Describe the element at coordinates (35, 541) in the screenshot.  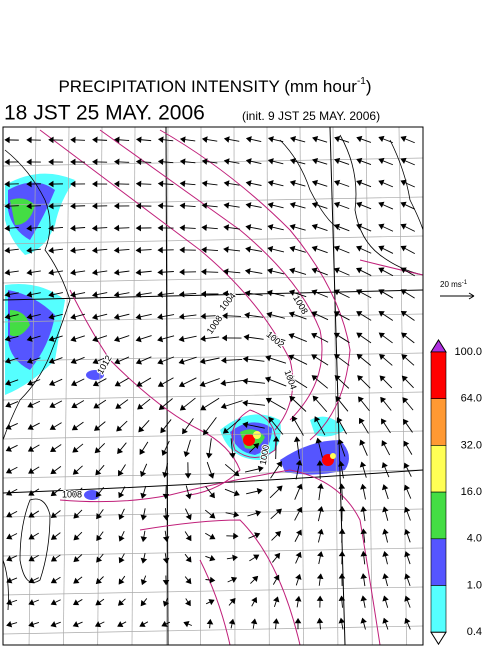
I see `coastline` at that location.